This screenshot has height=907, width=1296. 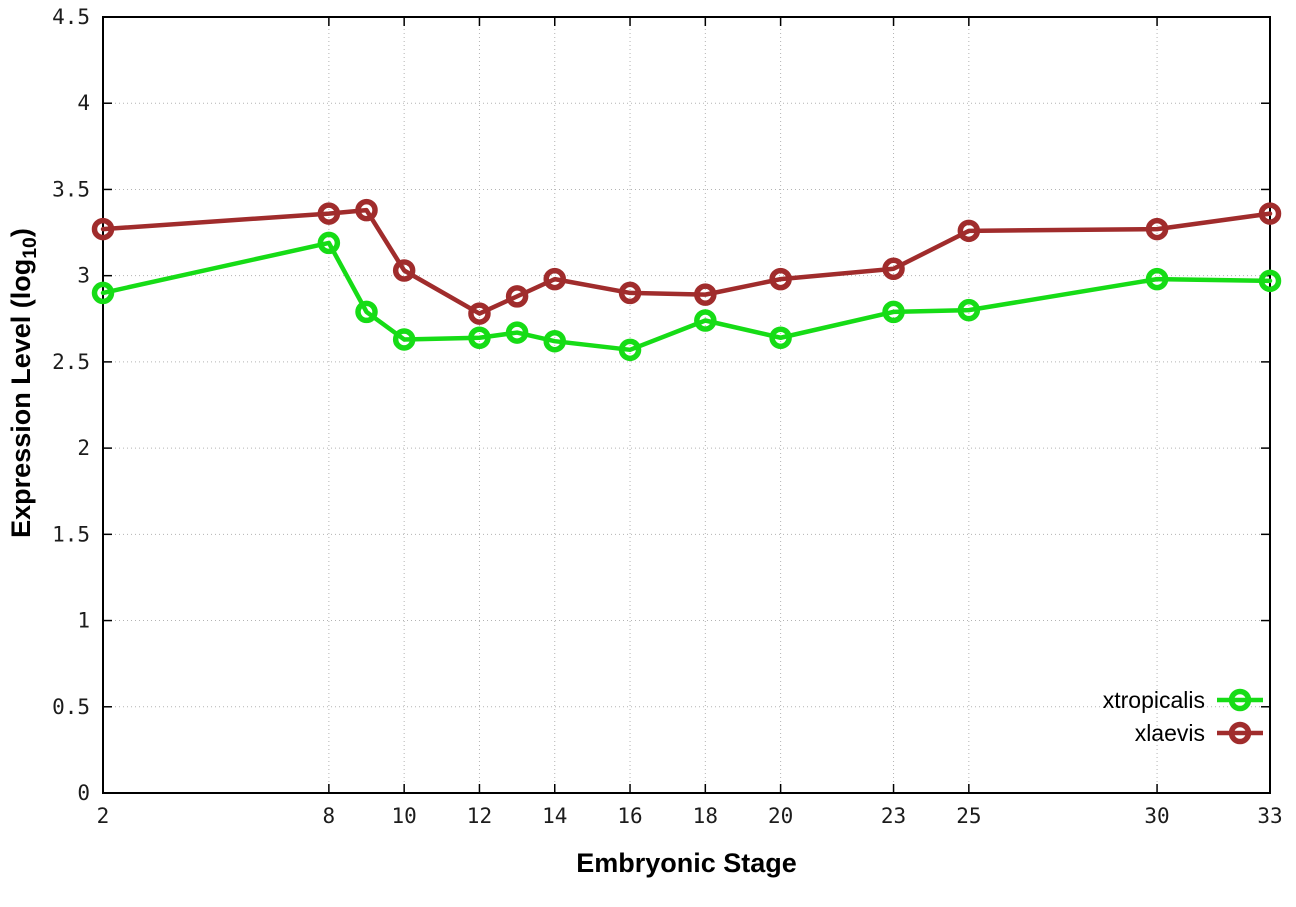 What do you see at coordinates (20, 233) in the screenshot?
I see `y-axis-title-suffix: )` at bounding box center [20, 233].